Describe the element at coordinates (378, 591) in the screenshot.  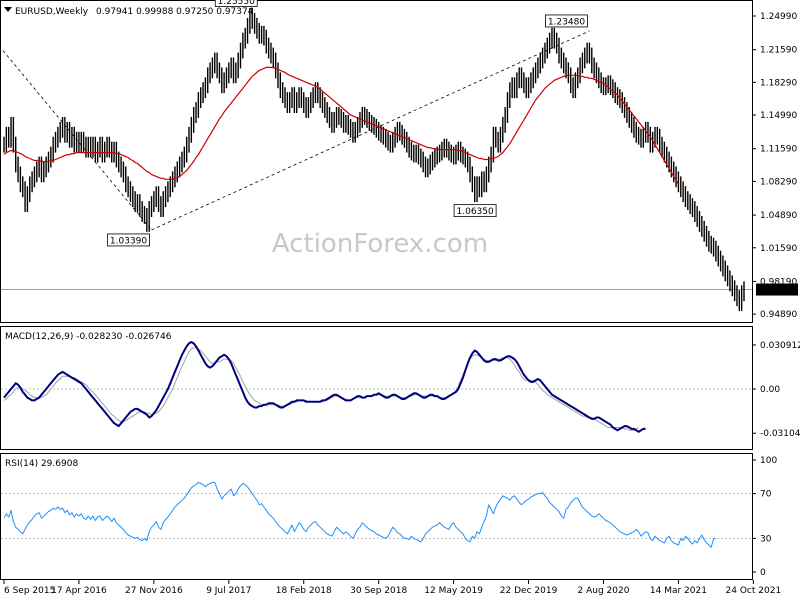
I see `x-axis-label: 30 Sep 2018` at that location.